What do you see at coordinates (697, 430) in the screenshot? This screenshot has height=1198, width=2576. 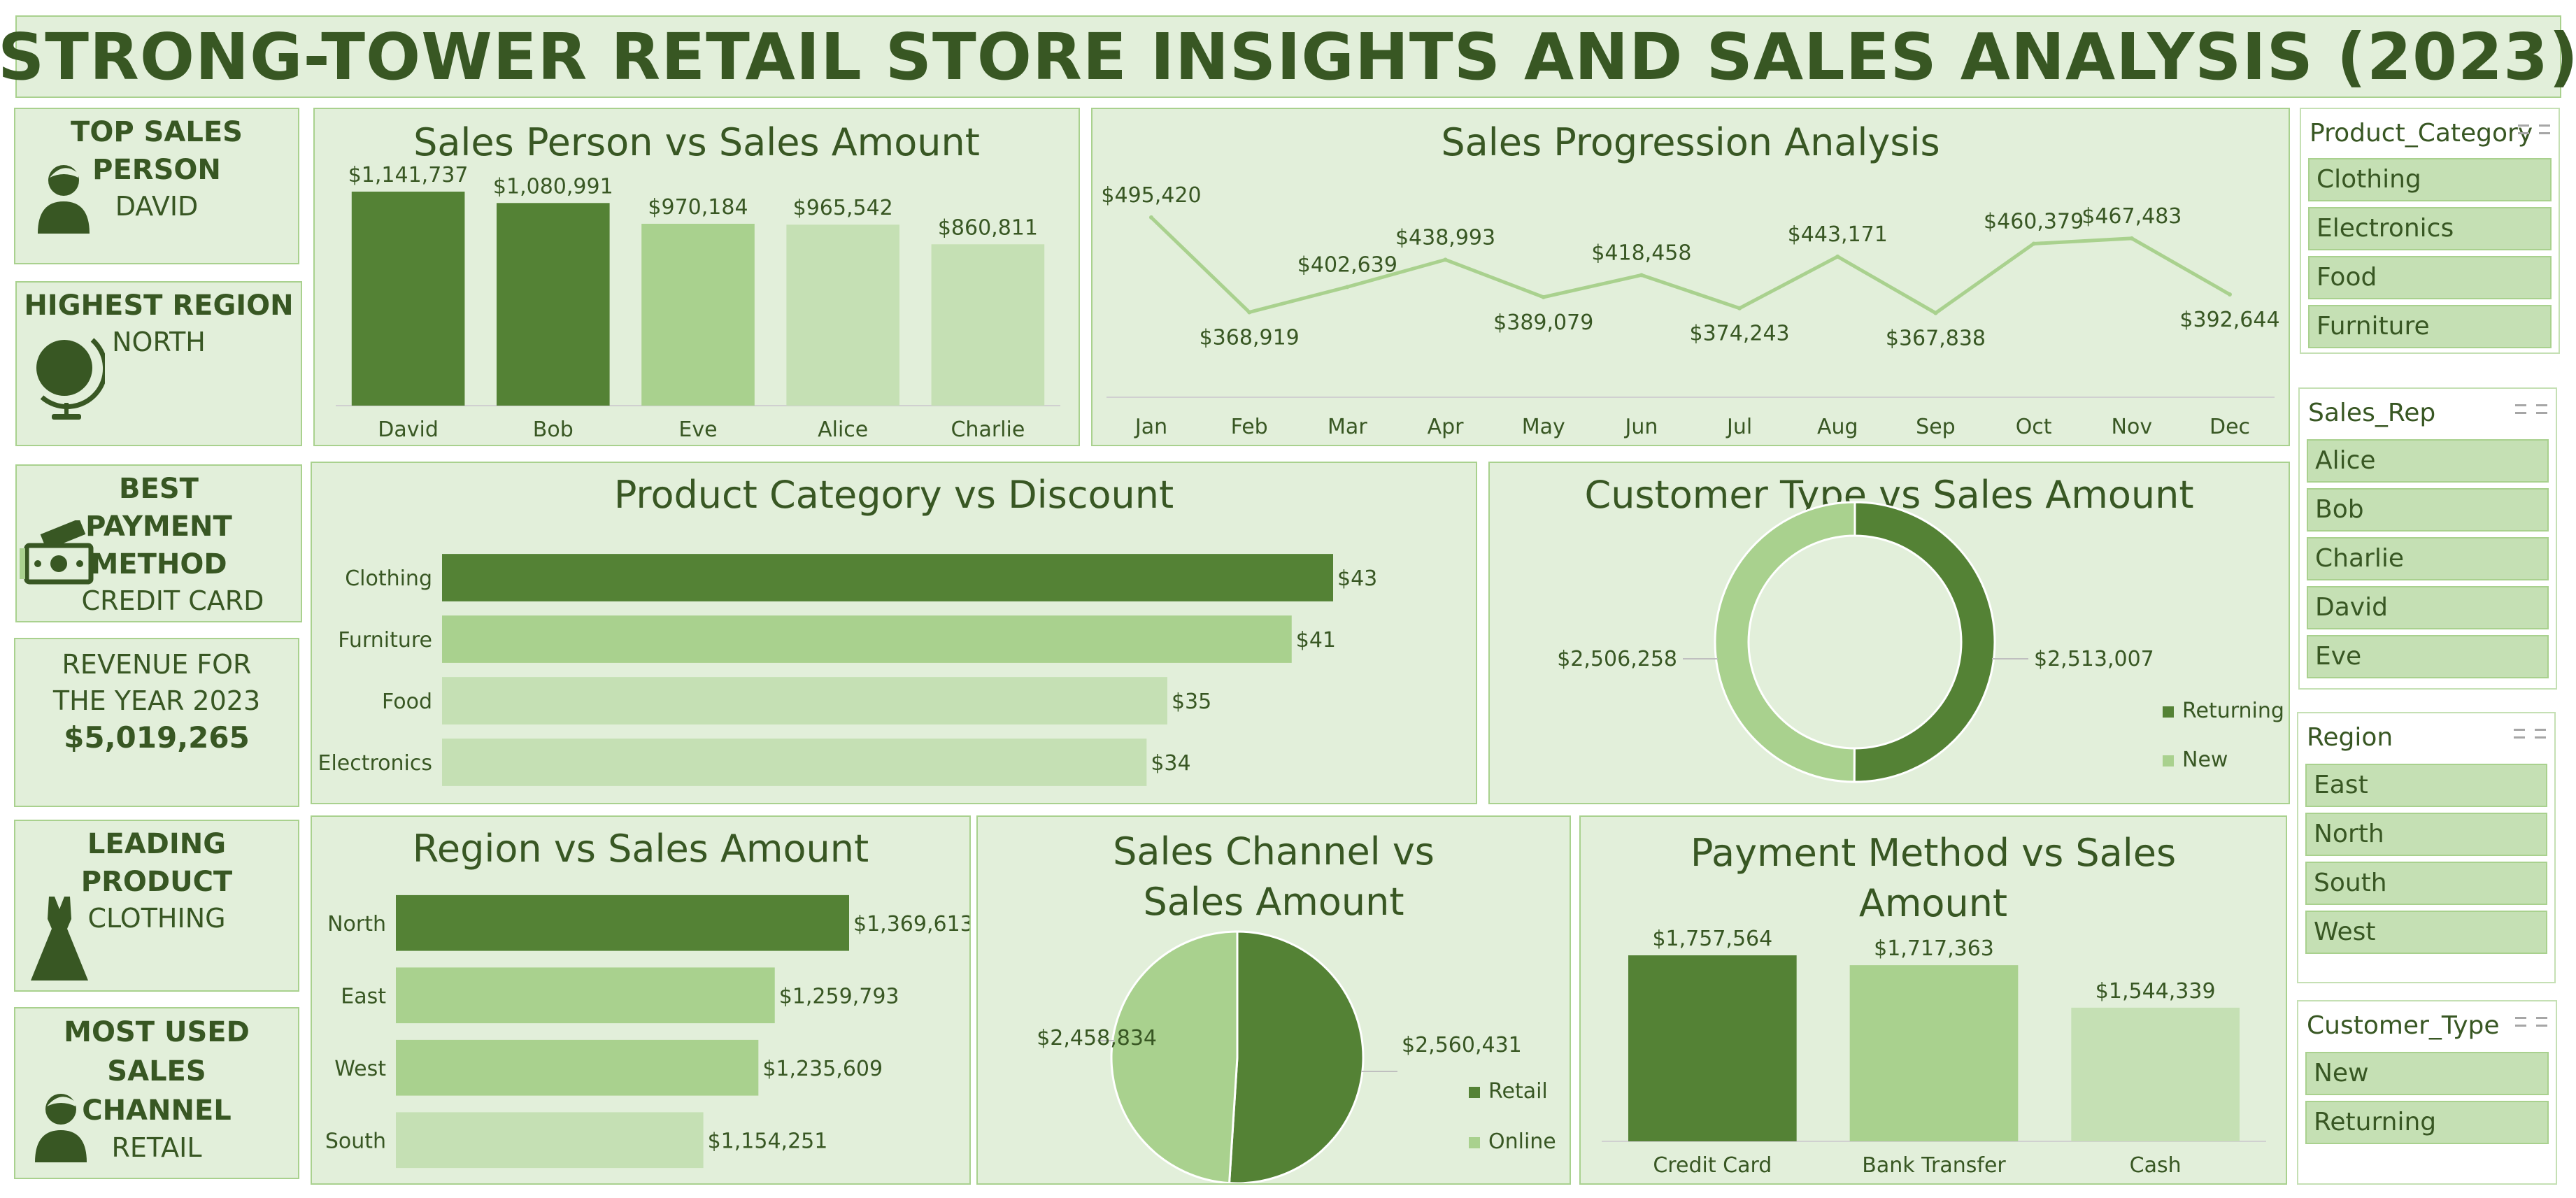 I see `category-label: Eve` at bounding box center [697, 430].